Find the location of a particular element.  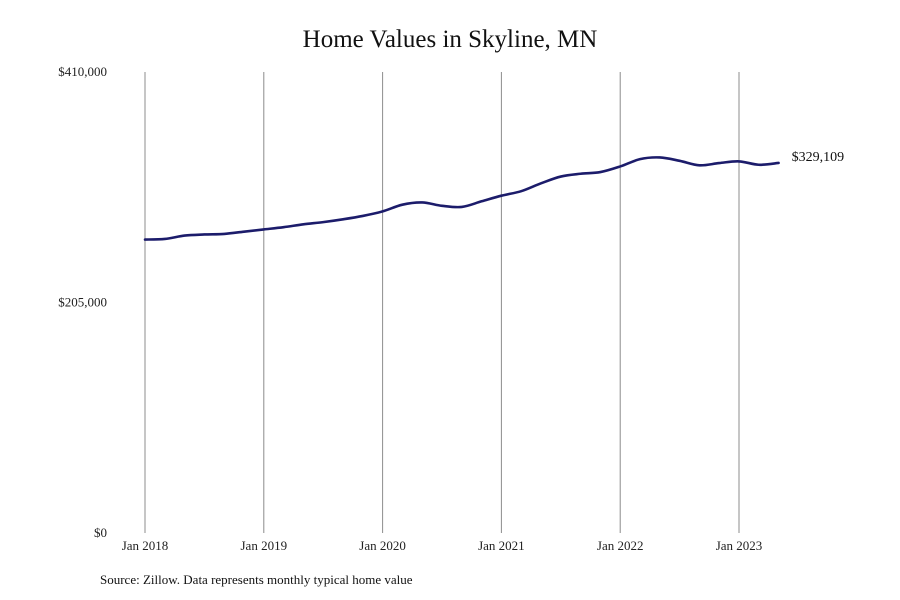

y-tick-label: $0 is located at coordinates (100, 532).